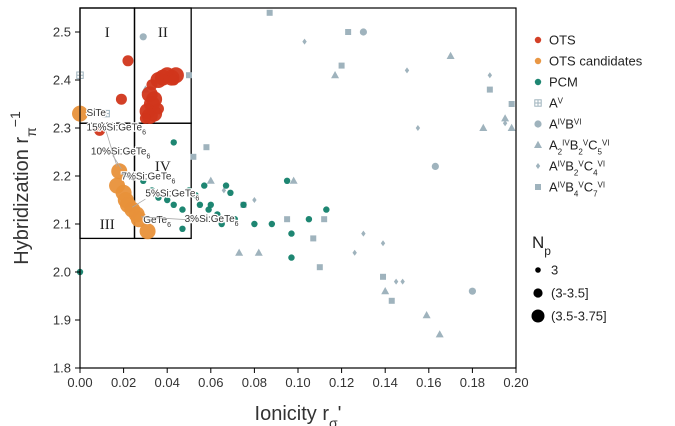 The image size is (675, 426). Describe the element at coordinates (562, 40) in the screenshot. I see `legend-label-0: OTS` at that location.